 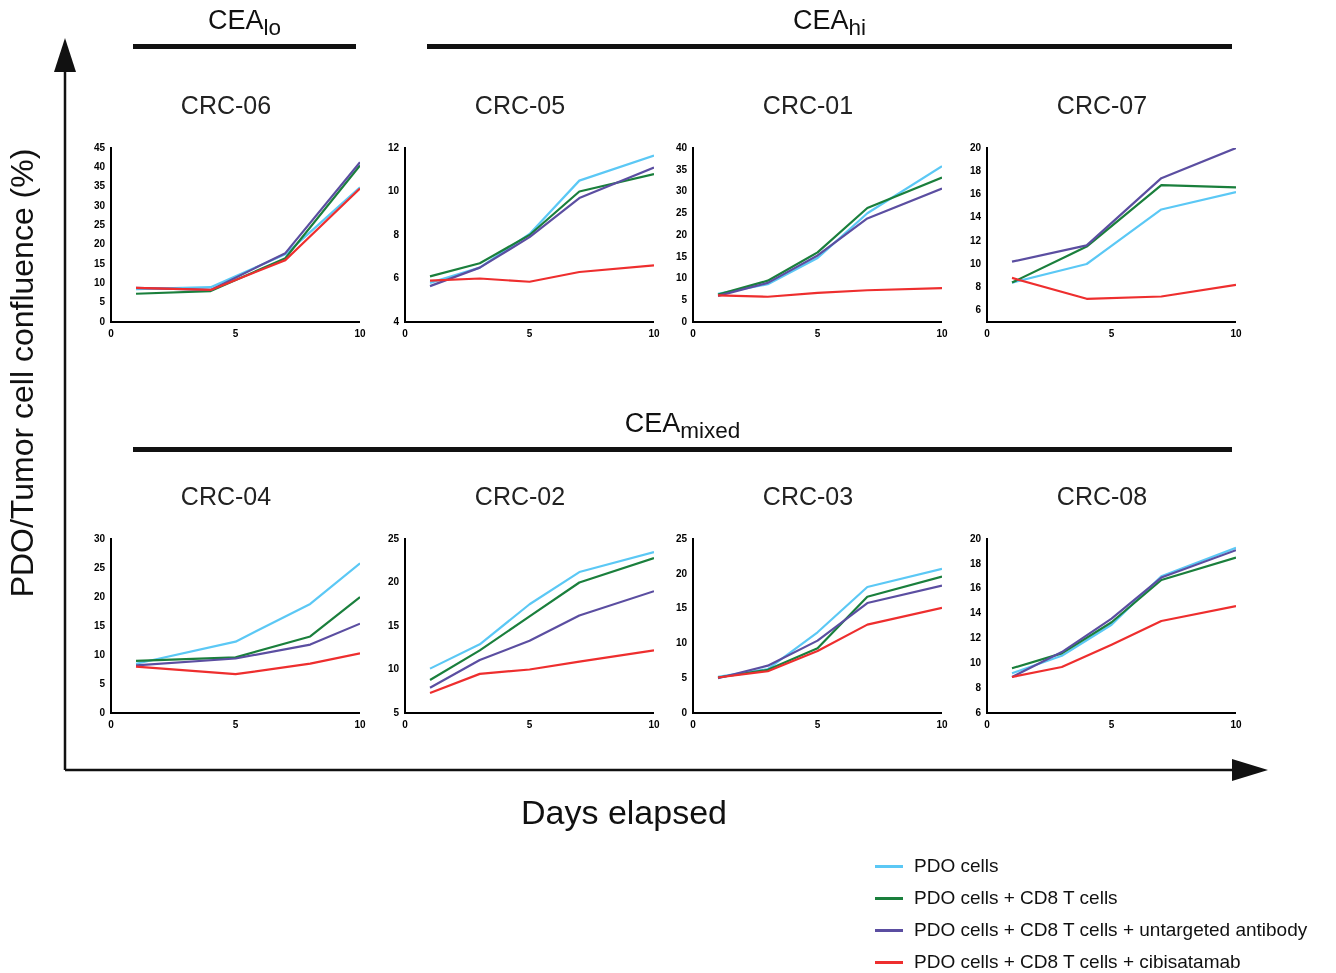 I want to click on chart-title: CRC-02, so click(x=520, y=495).